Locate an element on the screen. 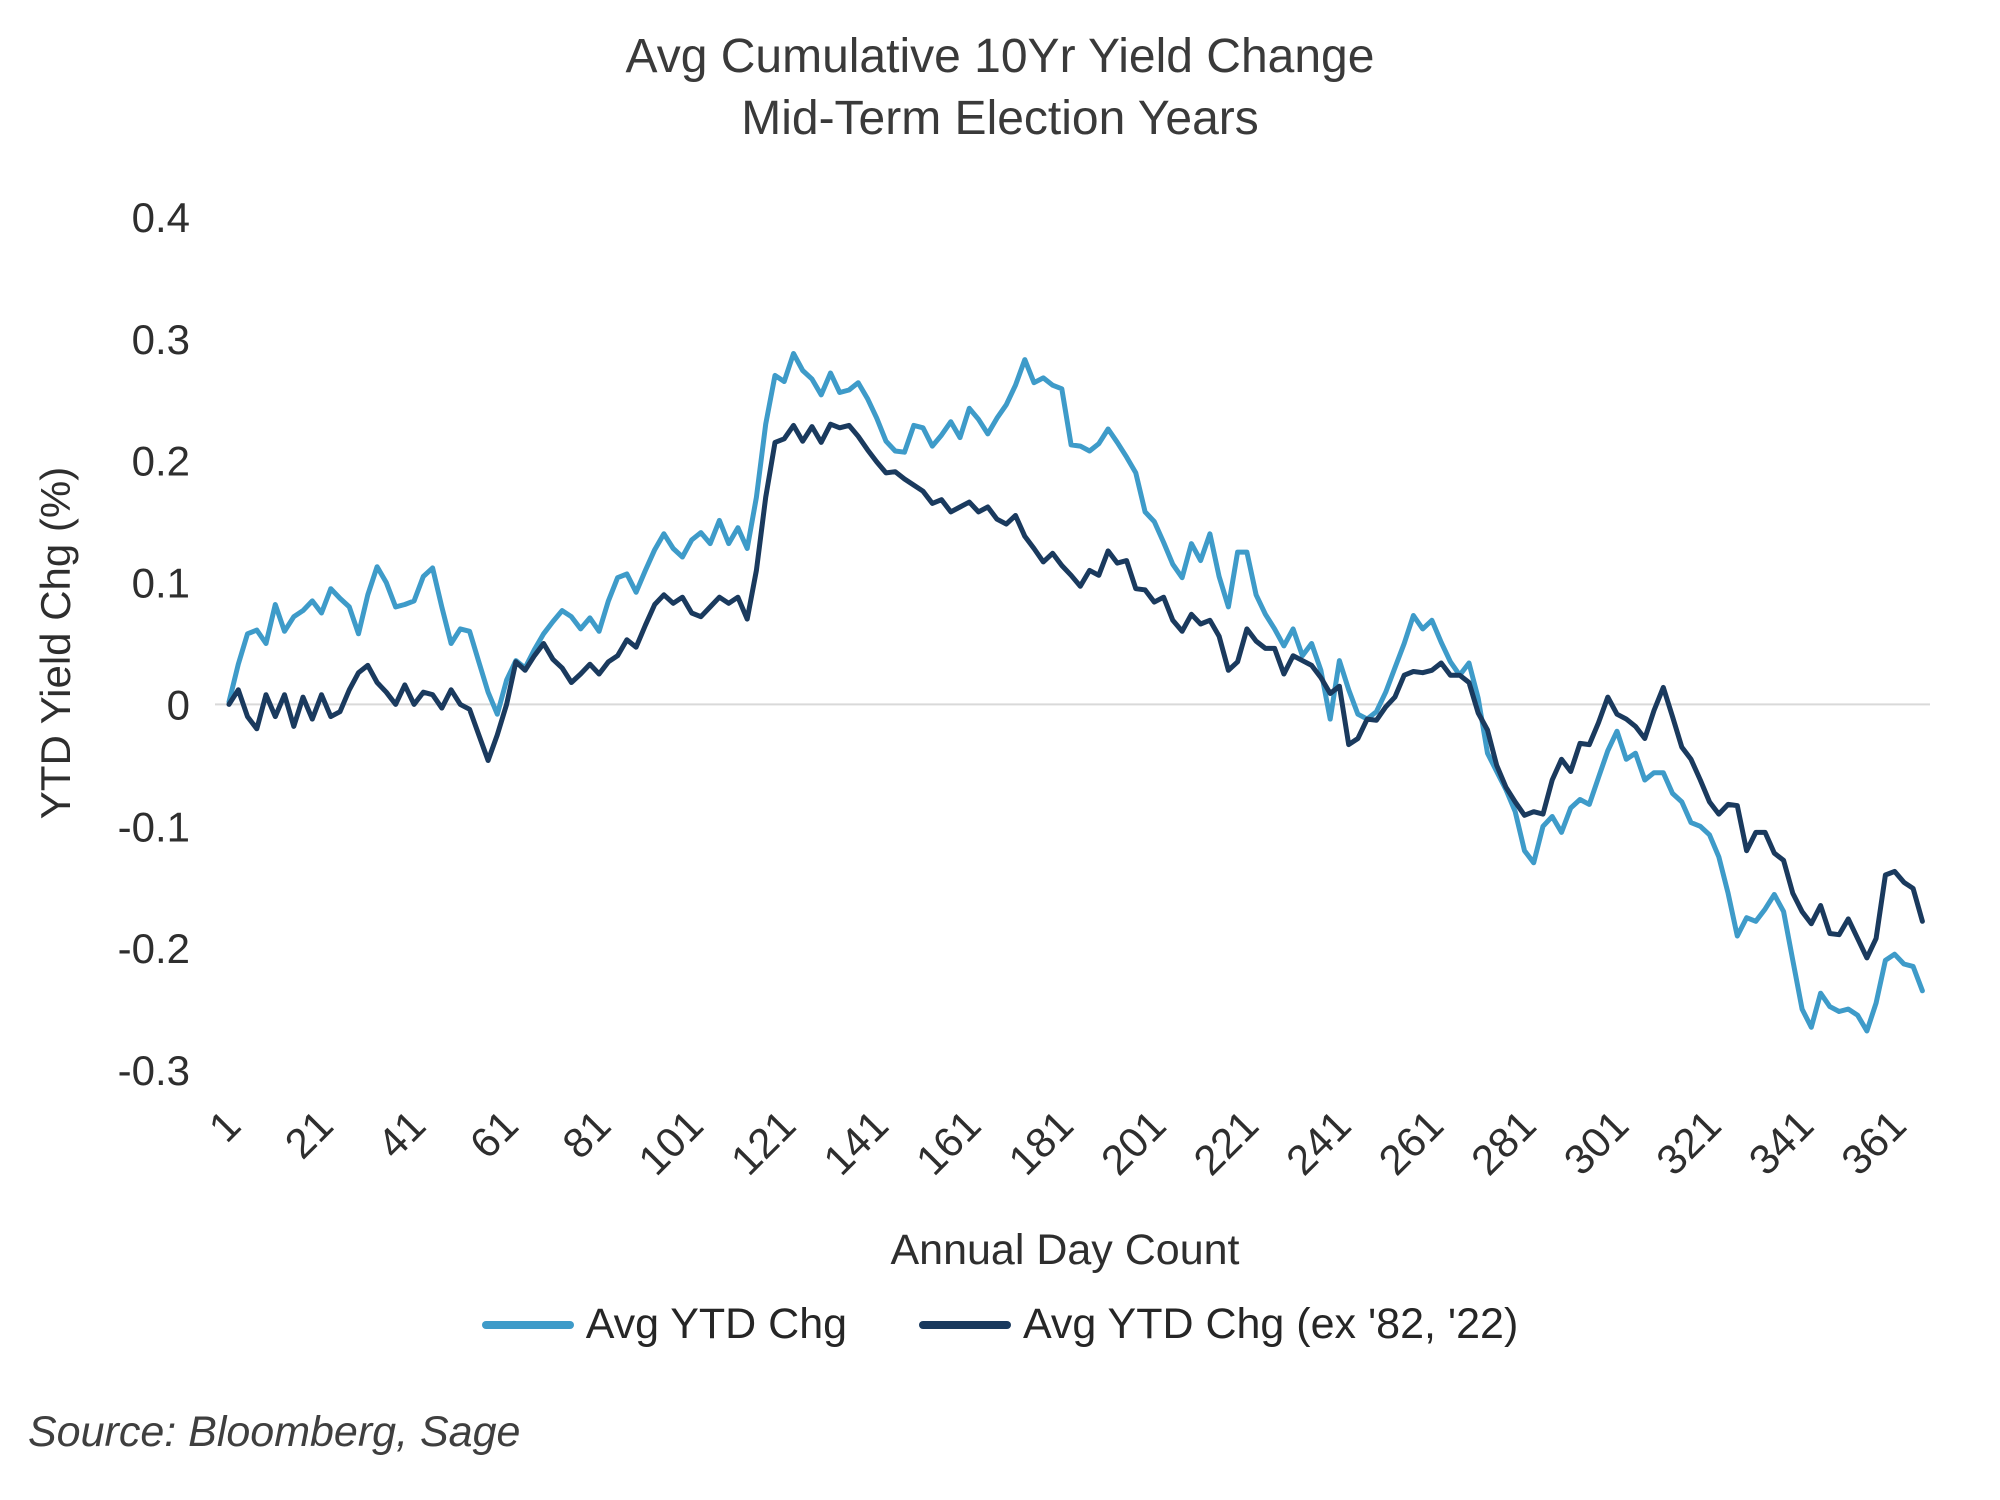 The height and width of the screenshot is (1500, 2000). legend: Avg YTD Chg Avg YTD Chg (ex '82, '22) is located at coordinates (1000, 1324).